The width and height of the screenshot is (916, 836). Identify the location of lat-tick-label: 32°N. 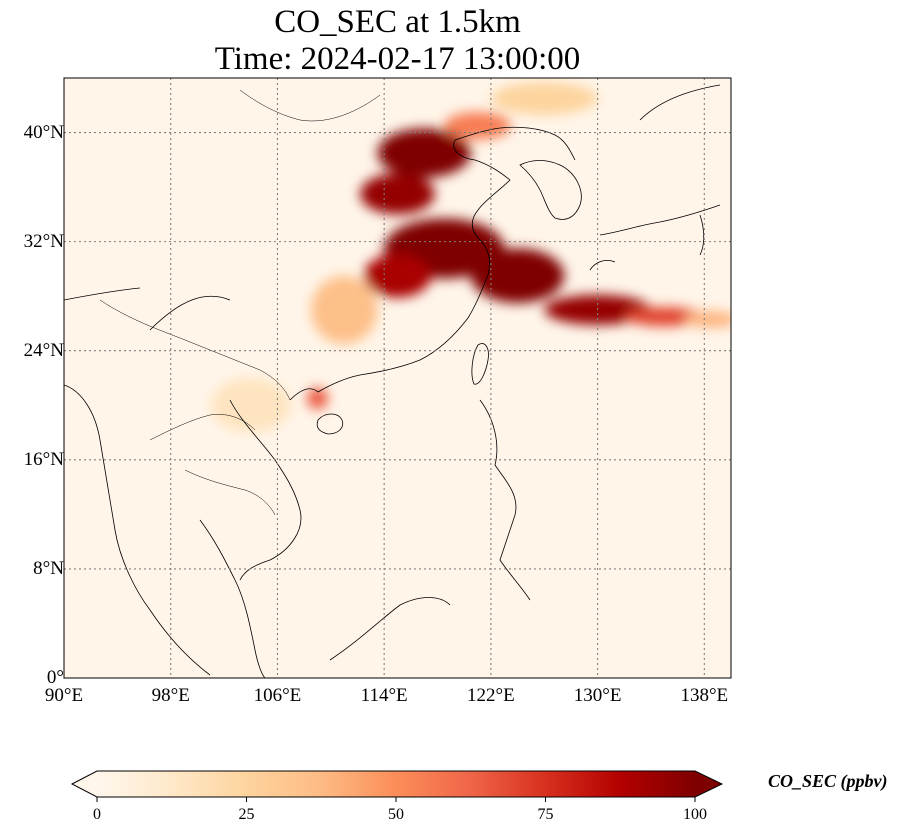
(43, 241).